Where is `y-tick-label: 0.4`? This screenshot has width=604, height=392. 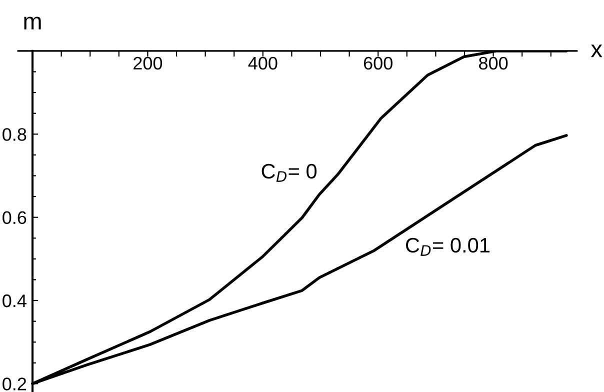 y-tick-label: 0.4 is located at coordinates (14, 301).